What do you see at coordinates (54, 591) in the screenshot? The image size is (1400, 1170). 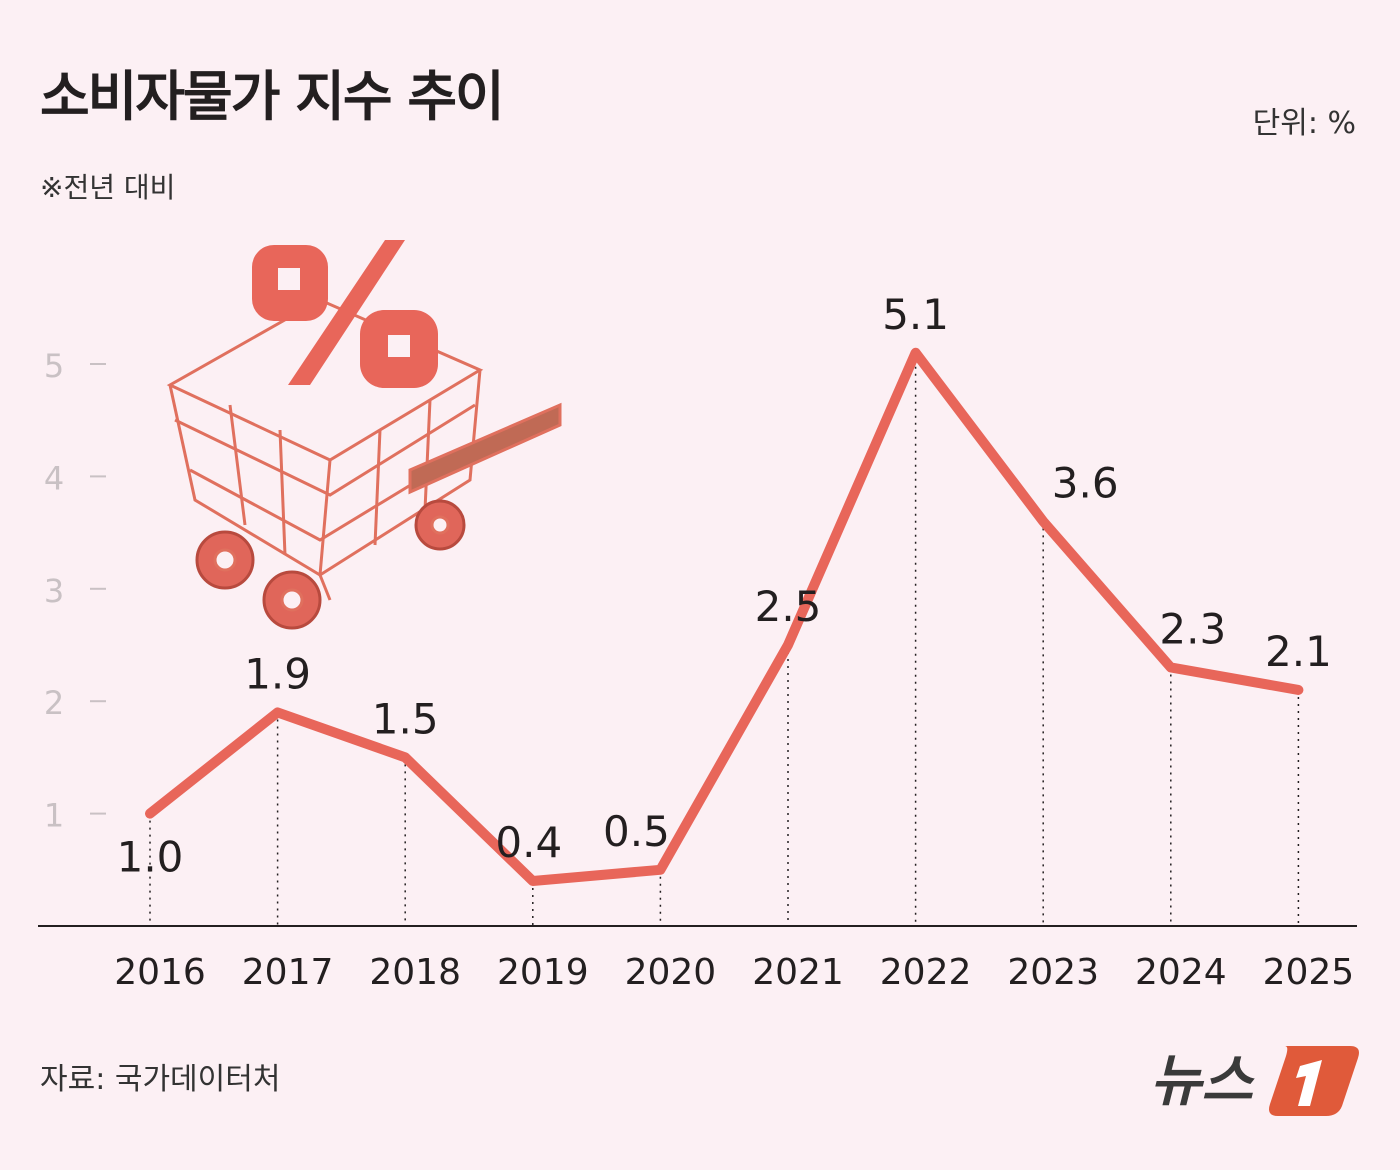 I see `y-tick-label: 3` at bounding box center [54, 591].